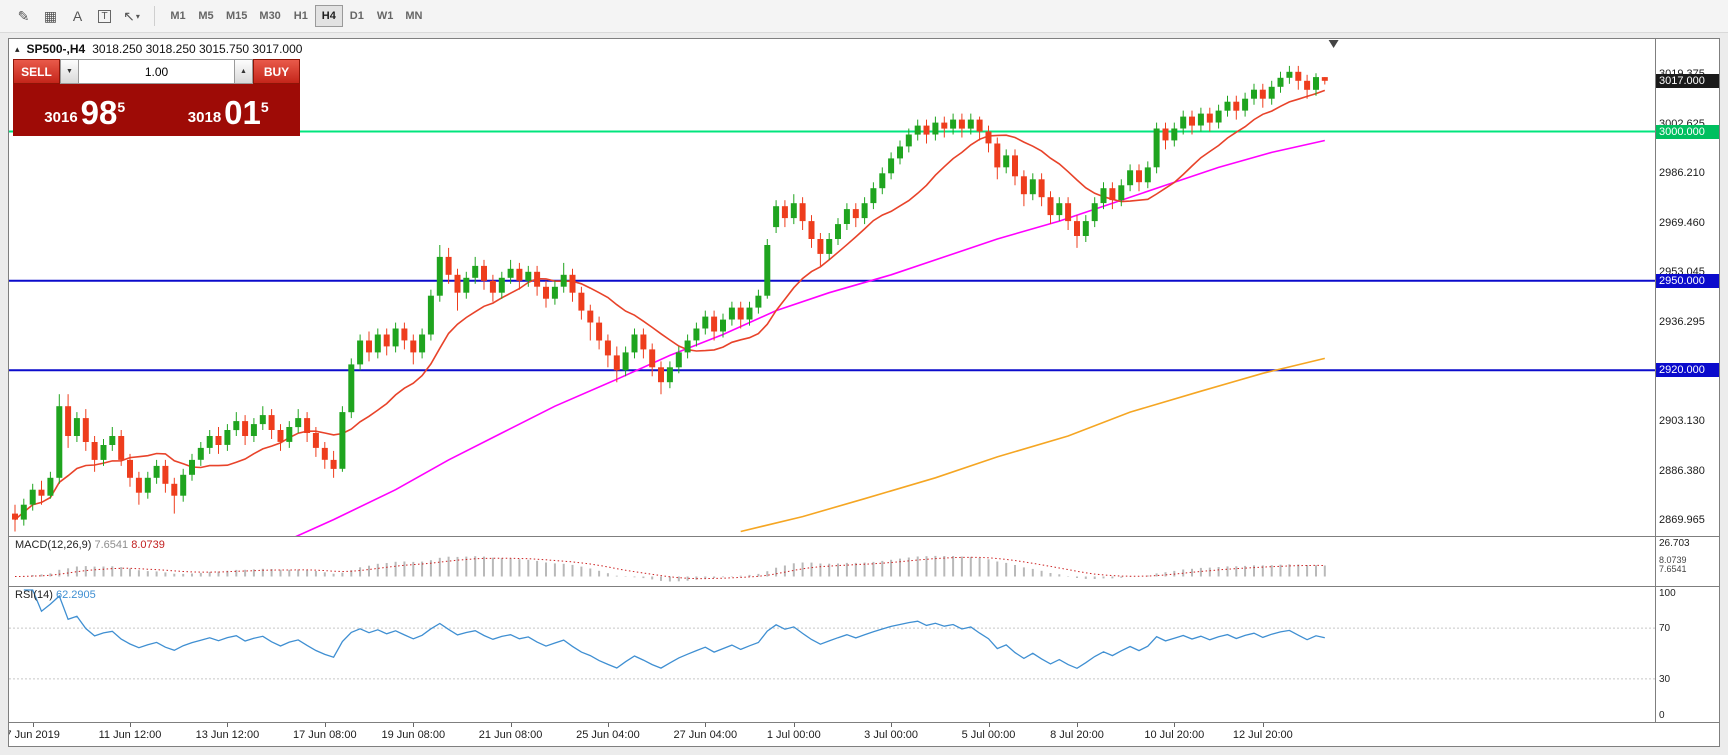  I want to click on text-box-icon: T, so click(104, 16).